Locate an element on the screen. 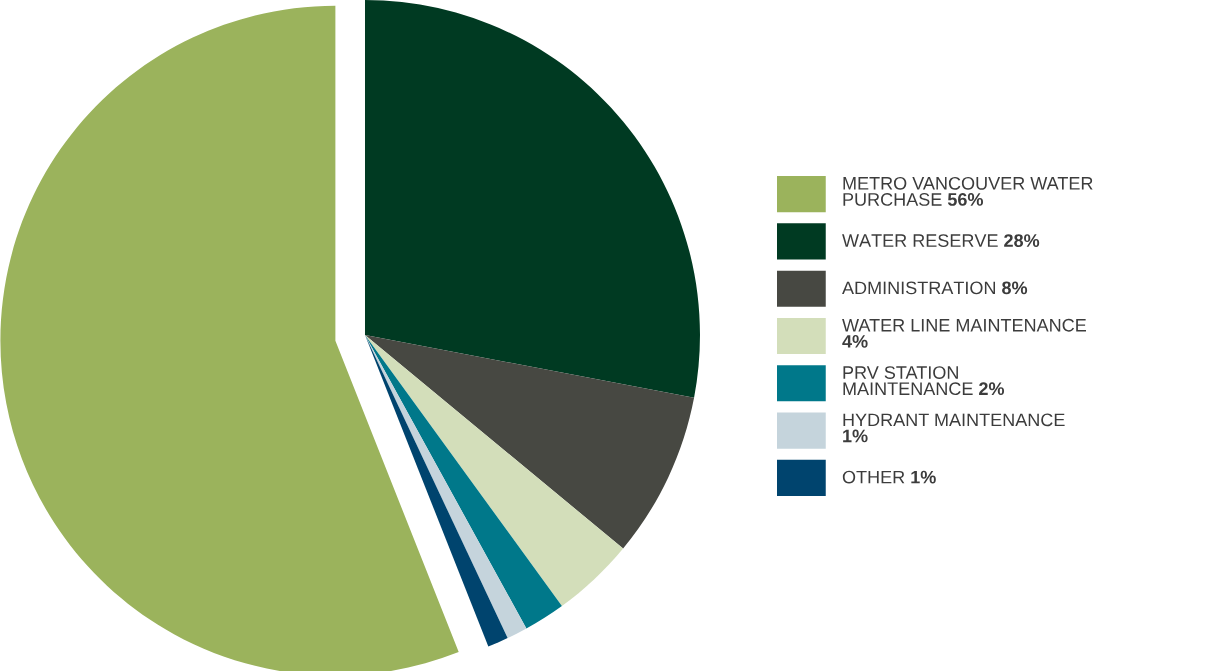 This screenshot has height=671, width=1206. data-label: 1% is located at coordinates (855, 436).